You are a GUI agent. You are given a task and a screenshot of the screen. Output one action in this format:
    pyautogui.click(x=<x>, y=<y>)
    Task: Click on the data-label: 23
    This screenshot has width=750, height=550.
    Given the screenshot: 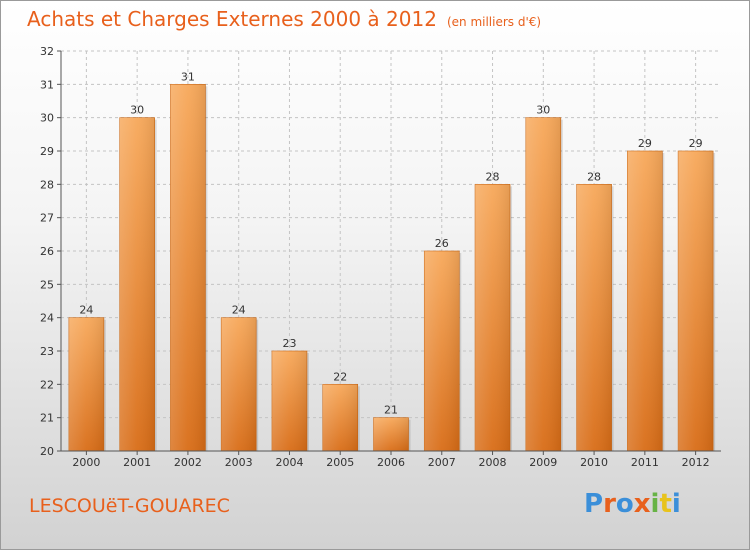 What is the action you would take?
    pyautogui.click(x=289, y=343)
    